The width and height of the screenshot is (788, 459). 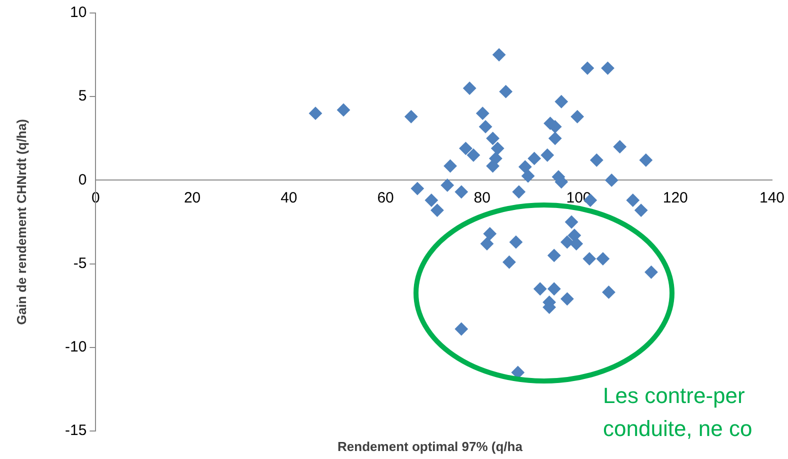 What do you see at coordinates (75, 431) in the screenshot?
I see `y-tick-label: -15` at bounding box center [75, 431].